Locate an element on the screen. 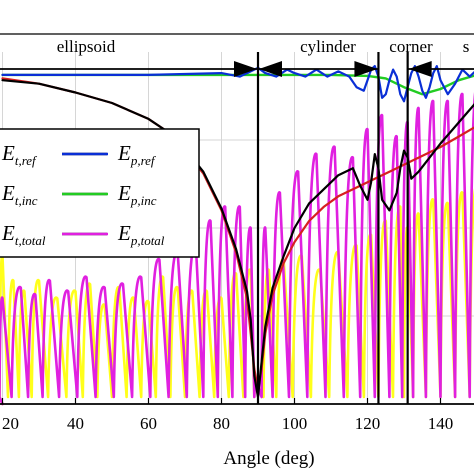 This screenshot has height=474, width=474. region-label: corner is located at coordinates (411, 46).